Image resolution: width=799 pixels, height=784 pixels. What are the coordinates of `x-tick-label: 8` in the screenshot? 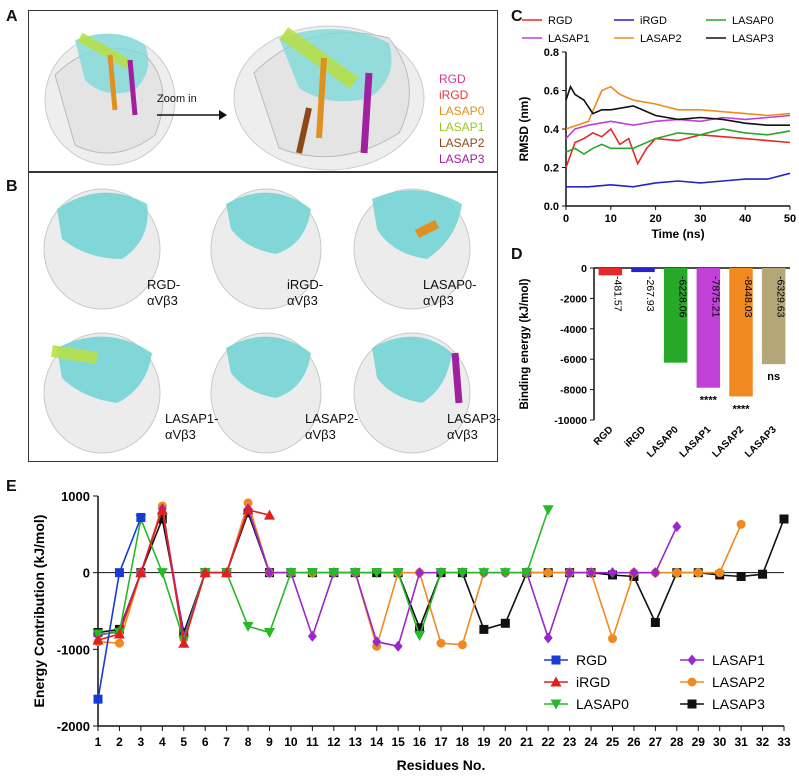 It's located at (248, 742).